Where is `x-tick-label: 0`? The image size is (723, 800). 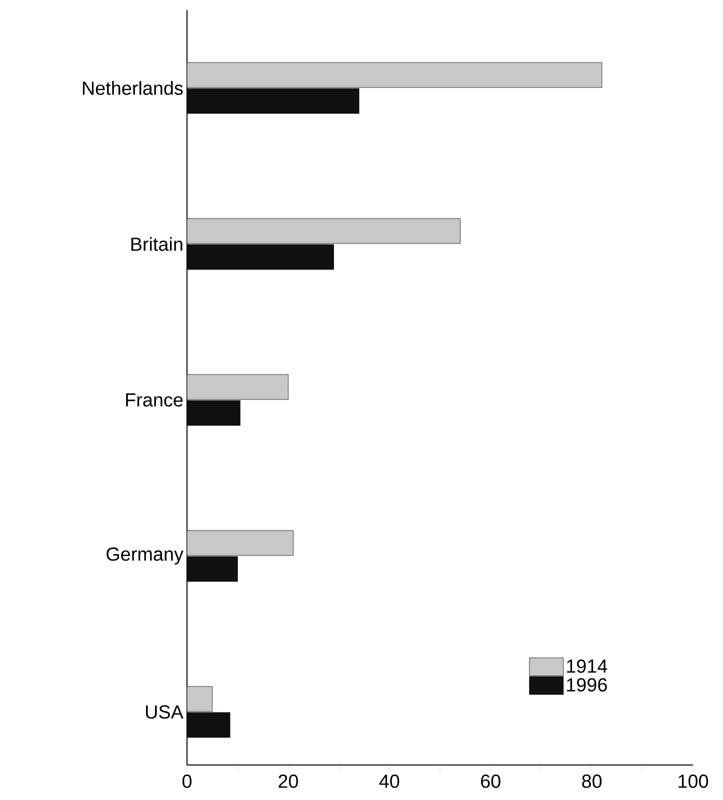 x-tick-label: 0 is located at coordinates (187, 781).